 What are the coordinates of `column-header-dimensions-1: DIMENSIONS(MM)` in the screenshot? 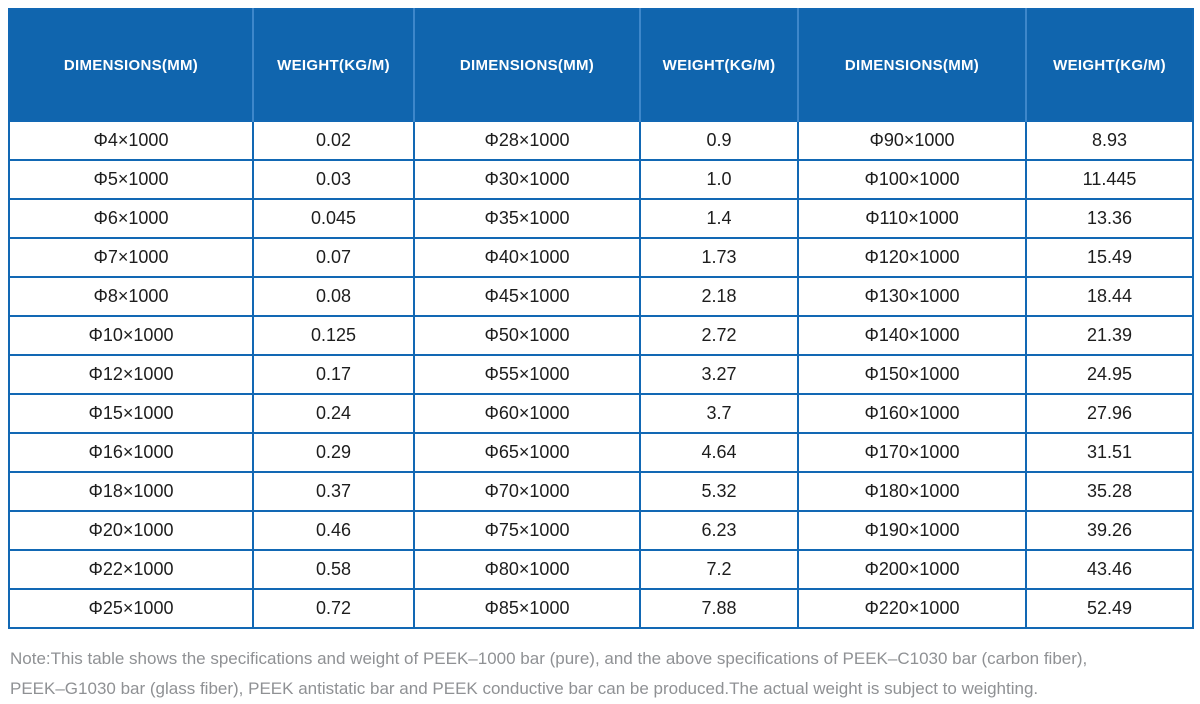 It's located at (131, 65).